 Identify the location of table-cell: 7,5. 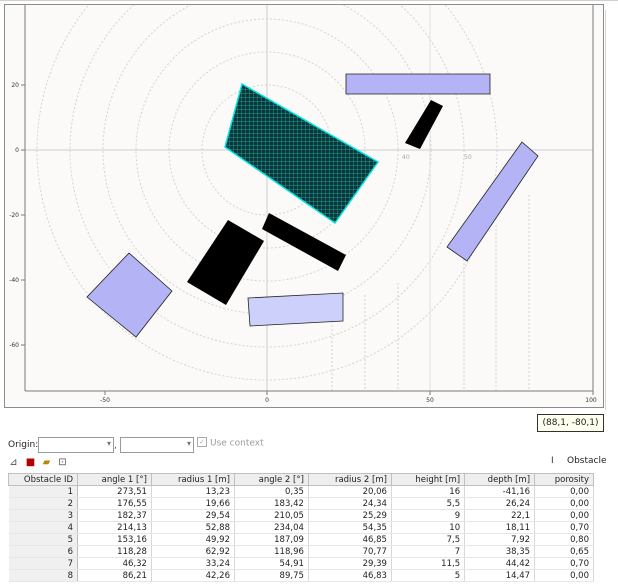
(428, 539).